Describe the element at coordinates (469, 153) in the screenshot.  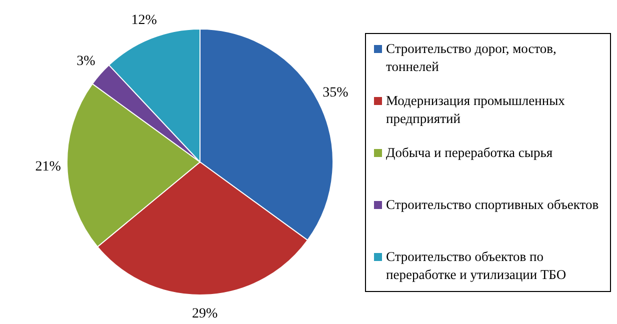
I see `legend-label: Добыча и переработка сырья` at that location.